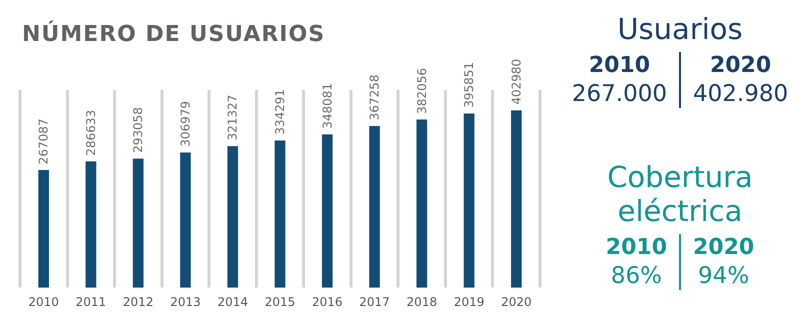  Describe the element at coordinates (233, 117) in the screenshot. I see `data-label: 321327` at that location.